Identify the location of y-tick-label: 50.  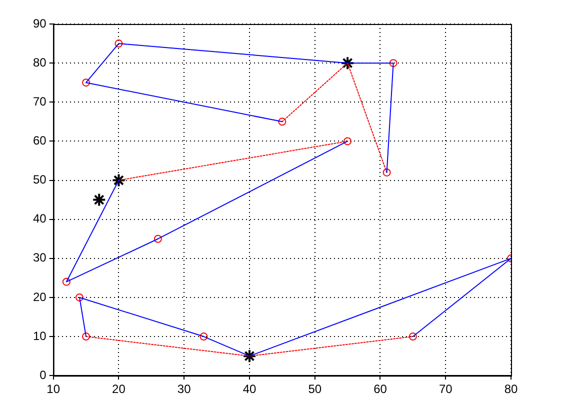
(39, 179).